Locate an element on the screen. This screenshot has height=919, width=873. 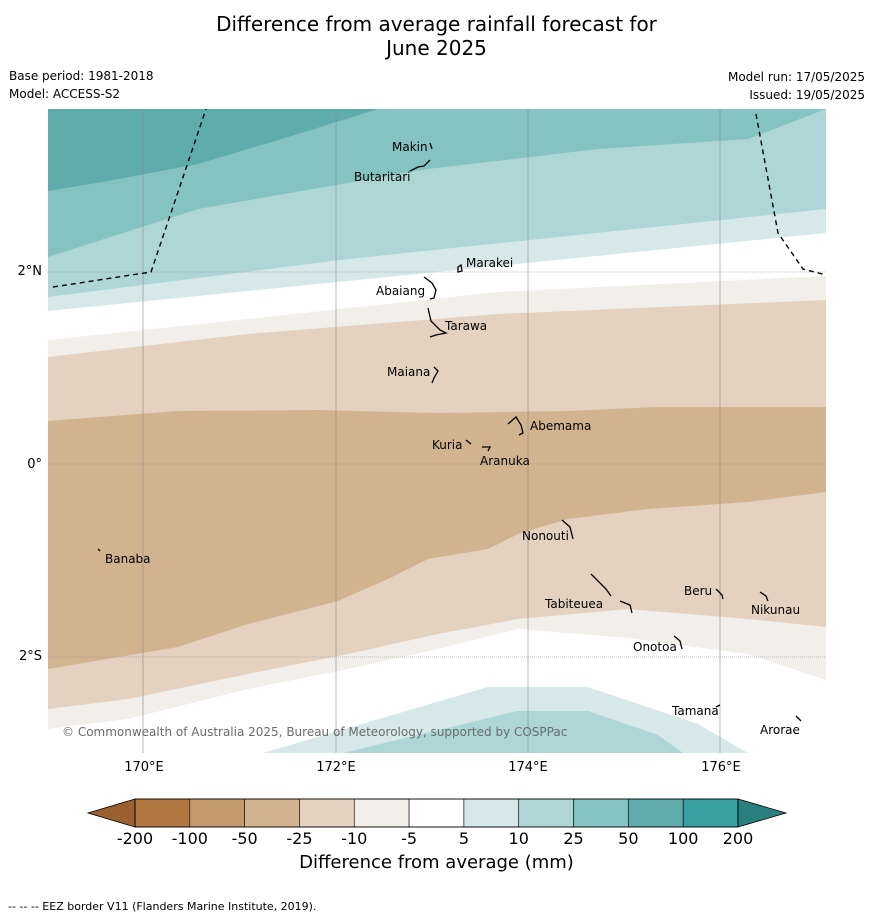
colorbar-ticks: -200 -100 -50 -25 -10 -5 5 10 25 50 100 200 is located at coordinates (435, 838).